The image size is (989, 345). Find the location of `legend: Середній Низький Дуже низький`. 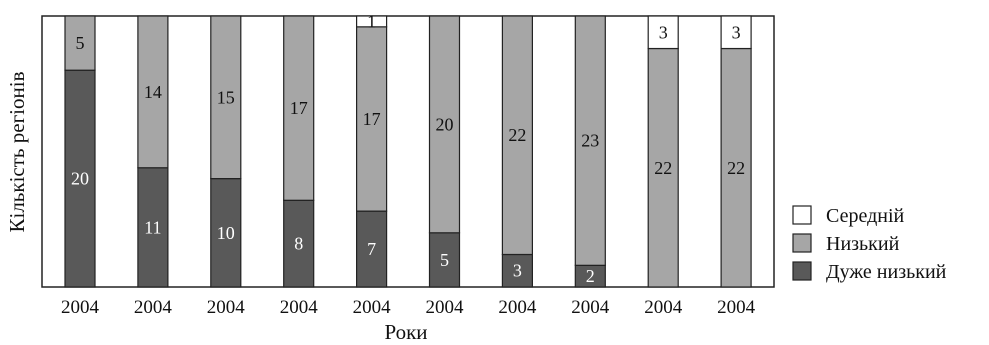

legend: Середній Низький Дуже низький is located at coordinates (869, 244).